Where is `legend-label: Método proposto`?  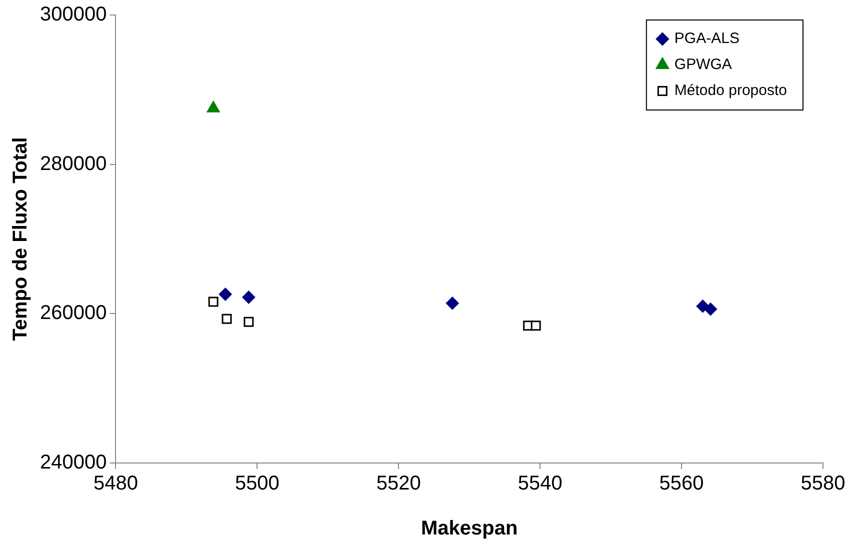 legend-label: Método proposto is located at coordinates (731, 91).